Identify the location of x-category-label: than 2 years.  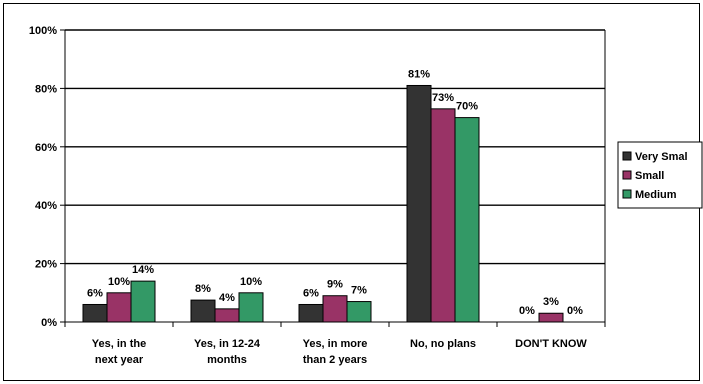
(335, 360).